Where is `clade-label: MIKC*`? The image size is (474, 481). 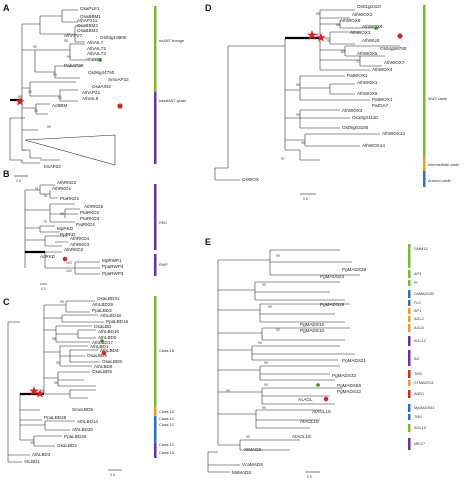
clade-label: MIKC* is located at coordinates (419, 444).